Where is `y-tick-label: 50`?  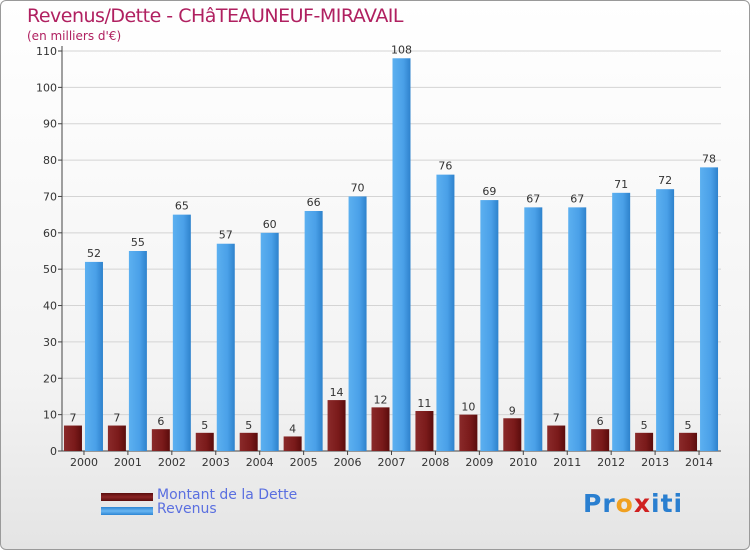
y-tick-label: 50 is located at coordinates (50, 269).